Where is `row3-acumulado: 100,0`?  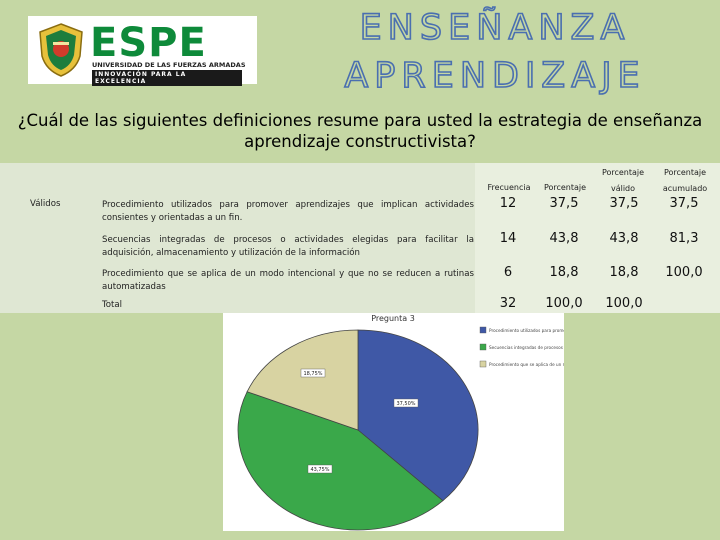
row3-acumulado: 100,0 is located at coordinates (684, 272).